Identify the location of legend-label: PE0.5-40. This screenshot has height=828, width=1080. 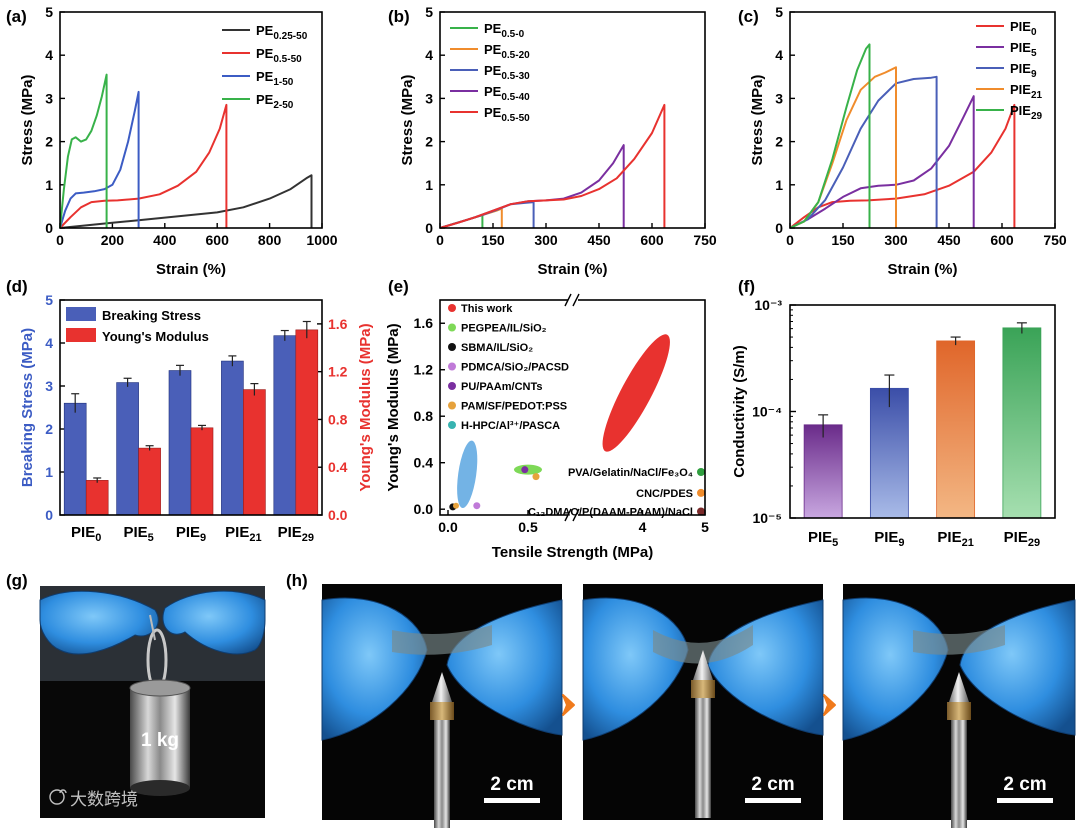
(507, 93).